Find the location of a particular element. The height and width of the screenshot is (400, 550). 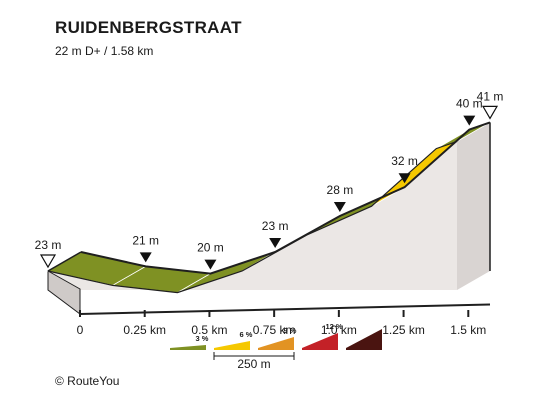

legend-label: 6 % is located at coordinates (246, 334).